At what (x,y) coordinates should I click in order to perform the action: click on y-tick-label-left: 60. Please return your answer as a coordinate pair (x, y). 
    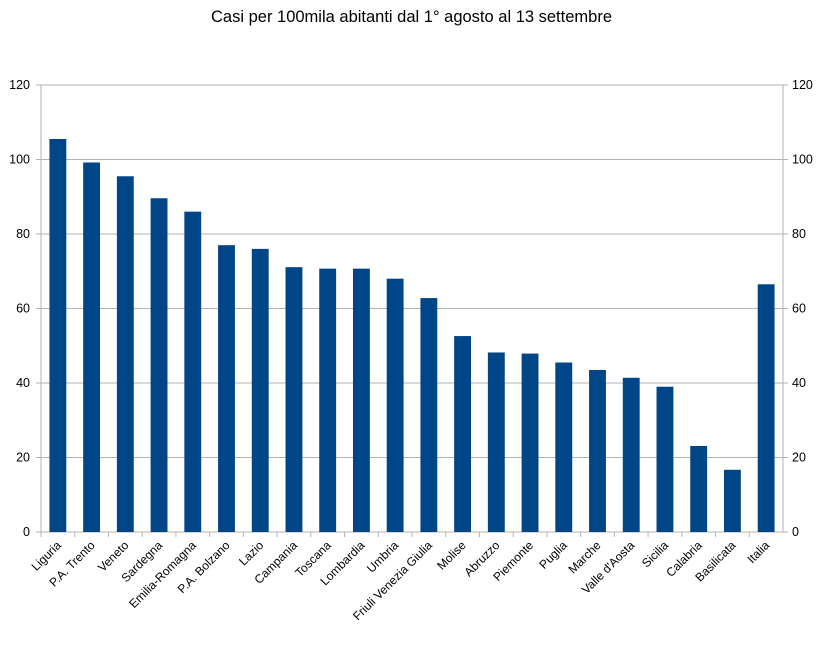
    Looking at the image, I should click on (23, 309).